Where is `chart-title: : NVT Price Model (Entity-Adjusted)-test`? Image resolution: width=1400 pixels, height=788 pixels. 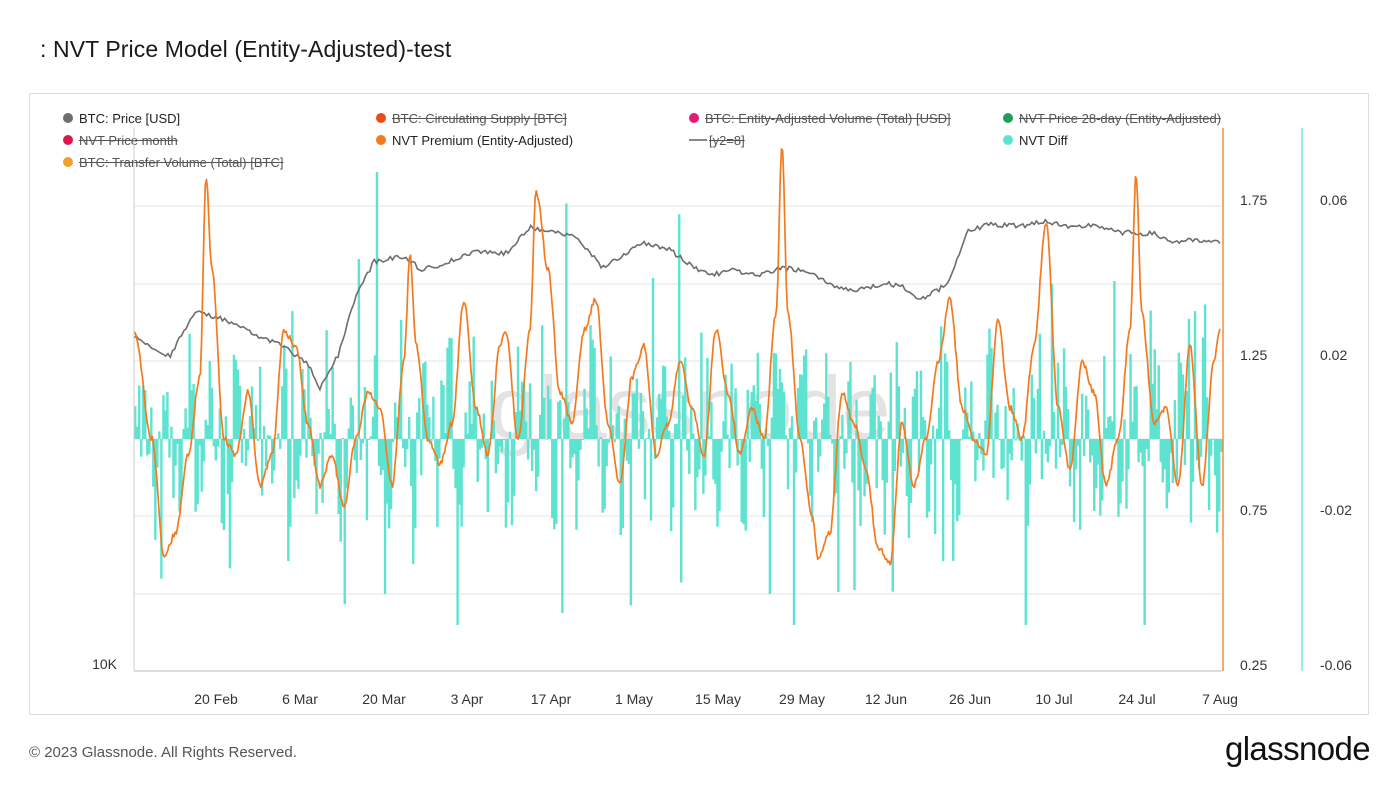
chart-title: : NVT Price Model (Entity-Adjusted)-test is located at coordinates (246, 49).